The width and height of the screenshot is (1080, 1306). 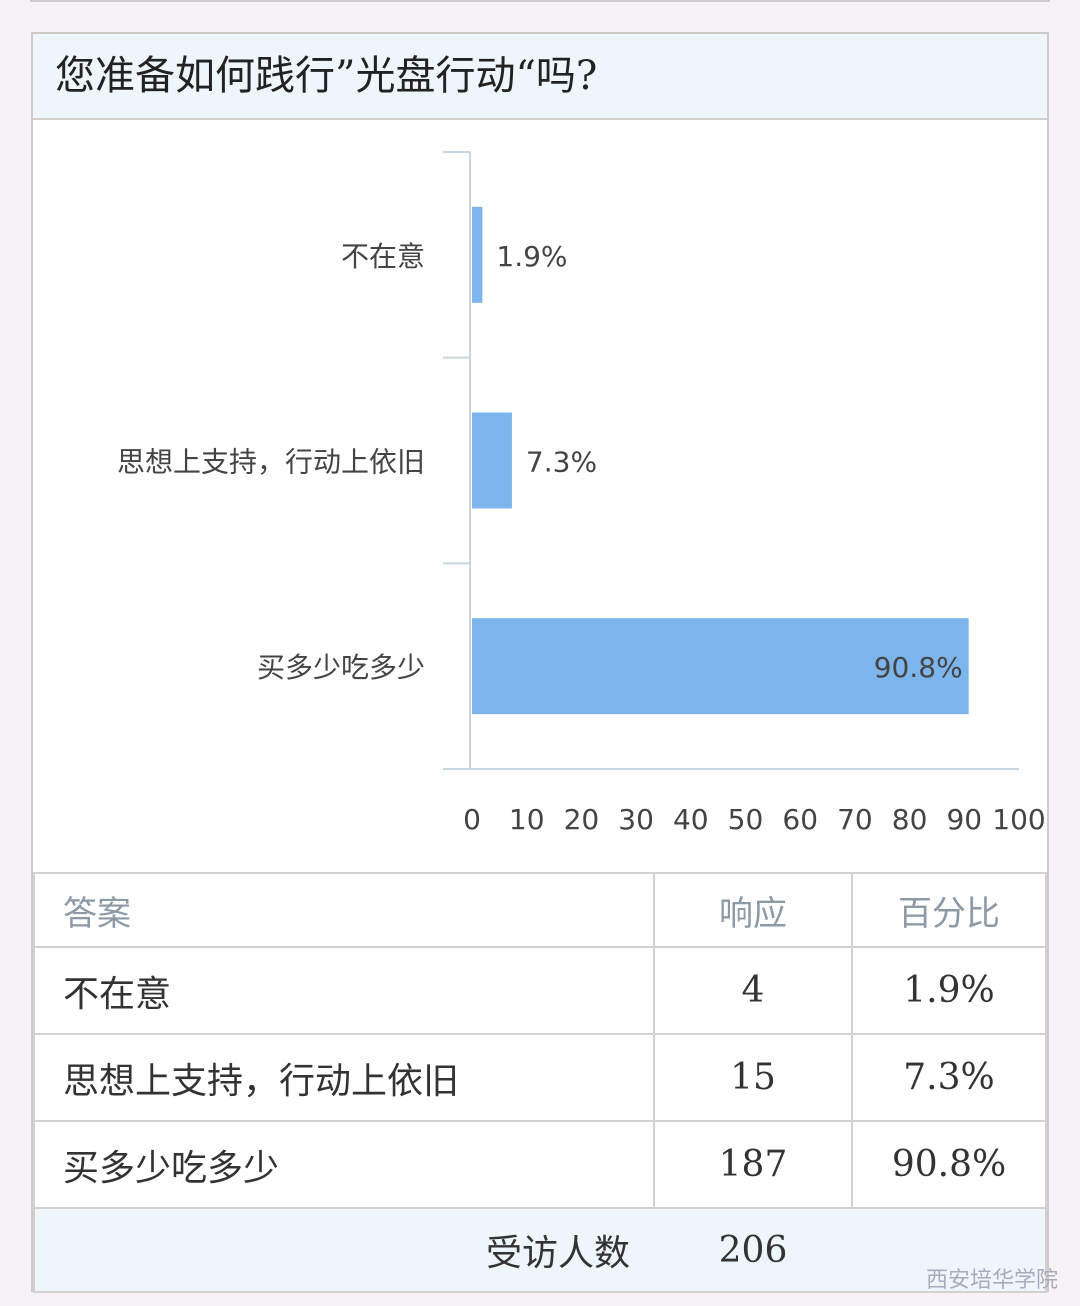 What do you see at coordinates (344, 1077) in the screenshot?
I see `answer-cell: 思想上支持，行动上依旧` at bounding box center [344, 1077].